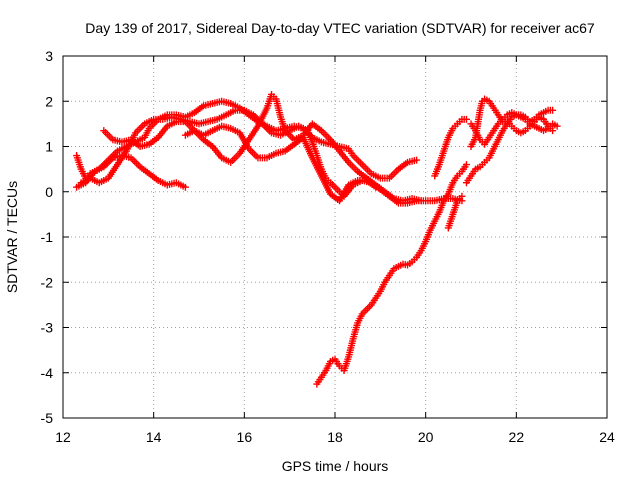  I want to click on x-tick-label: 12, so click(63, 437).